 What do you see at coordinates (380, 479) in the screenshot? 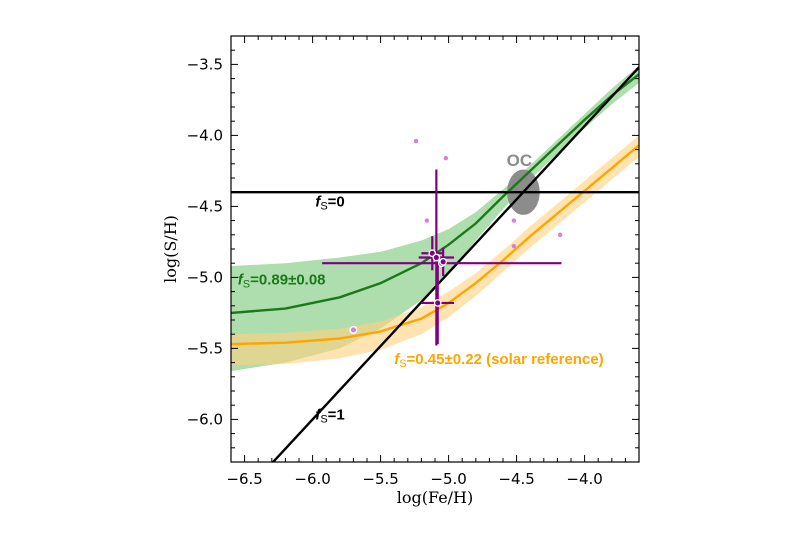
I see `x-tick-label: −5.5` at bounding box center [380, 479].